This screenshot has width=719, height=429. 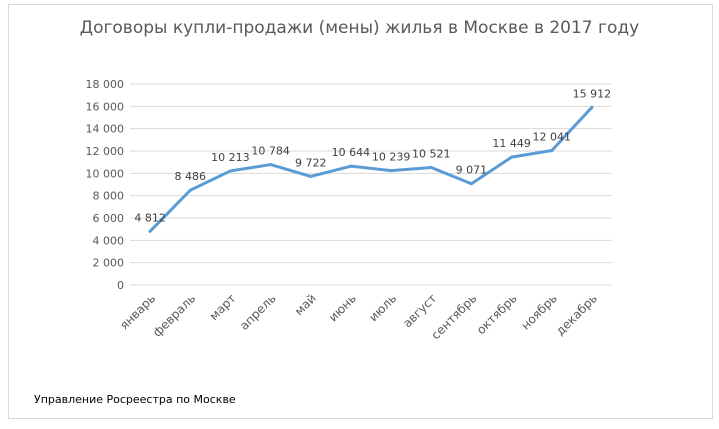 What do you see at coordinates (109, 196) in the screenshot?
I see `y-tick-label: 8 000` at bounding box center [109, 196].